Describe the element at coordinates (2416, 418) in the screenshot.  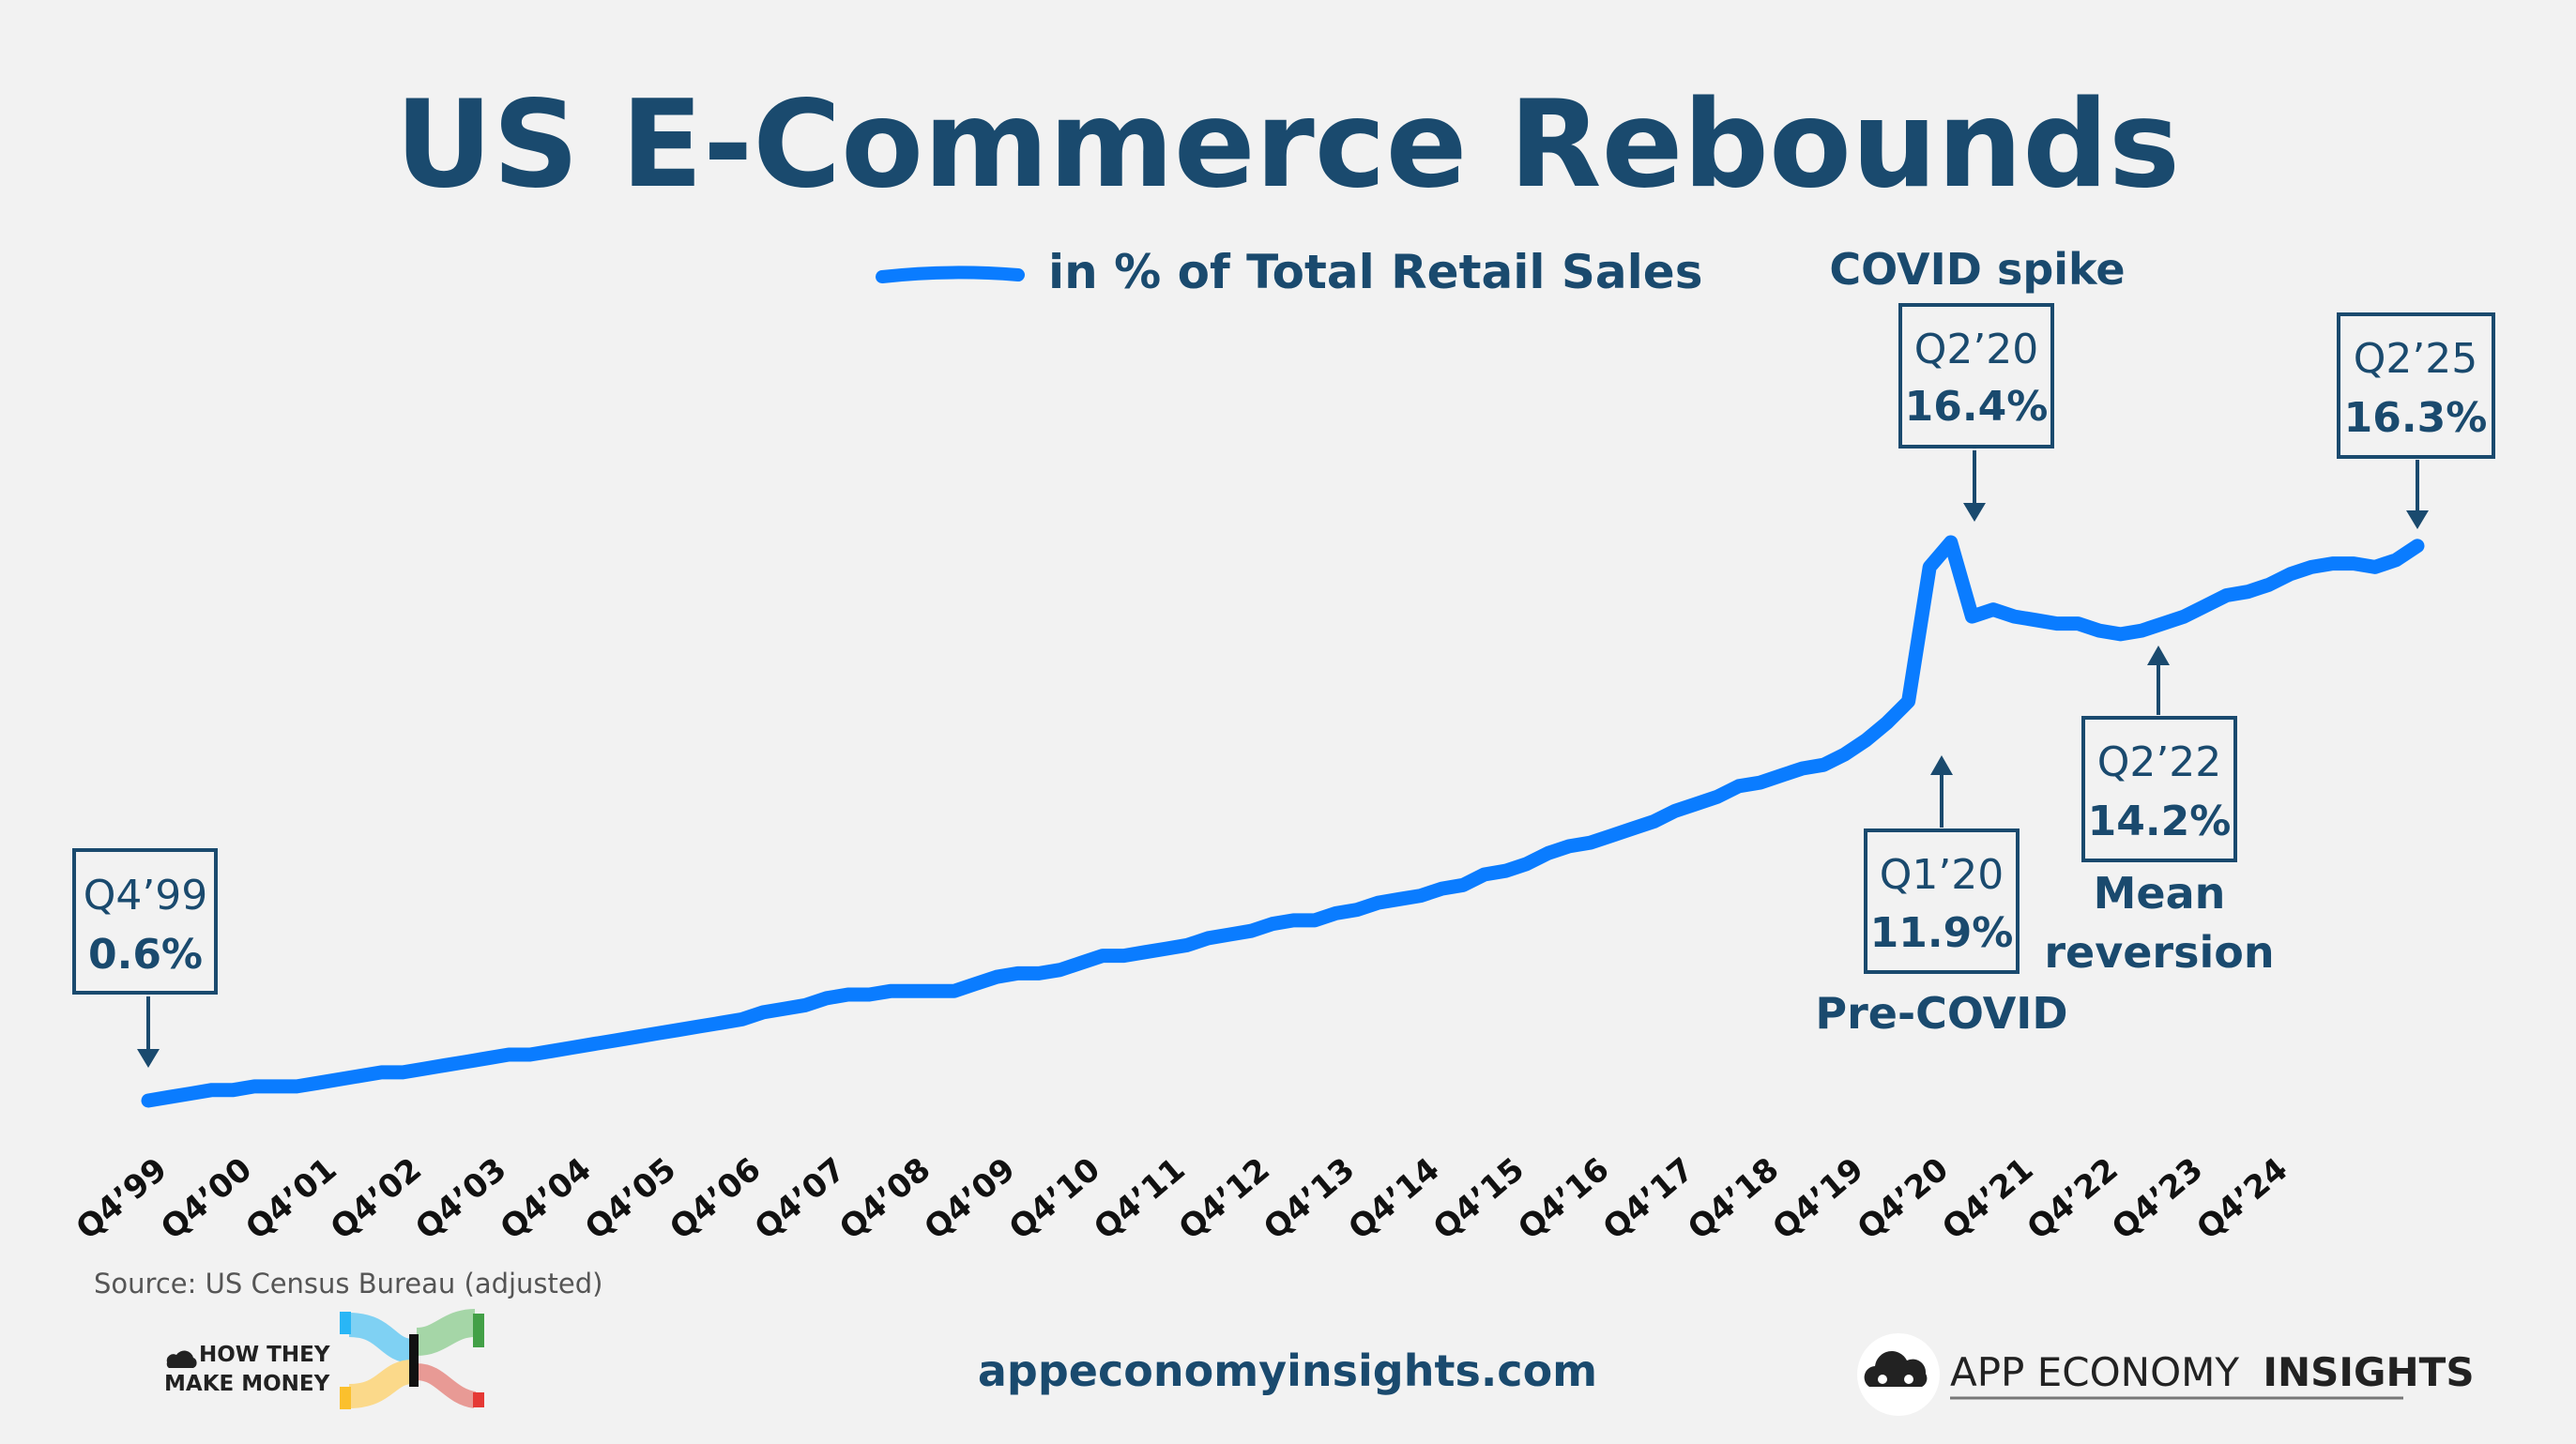
I see `annotation-value-latest: 16.3%` at that location.